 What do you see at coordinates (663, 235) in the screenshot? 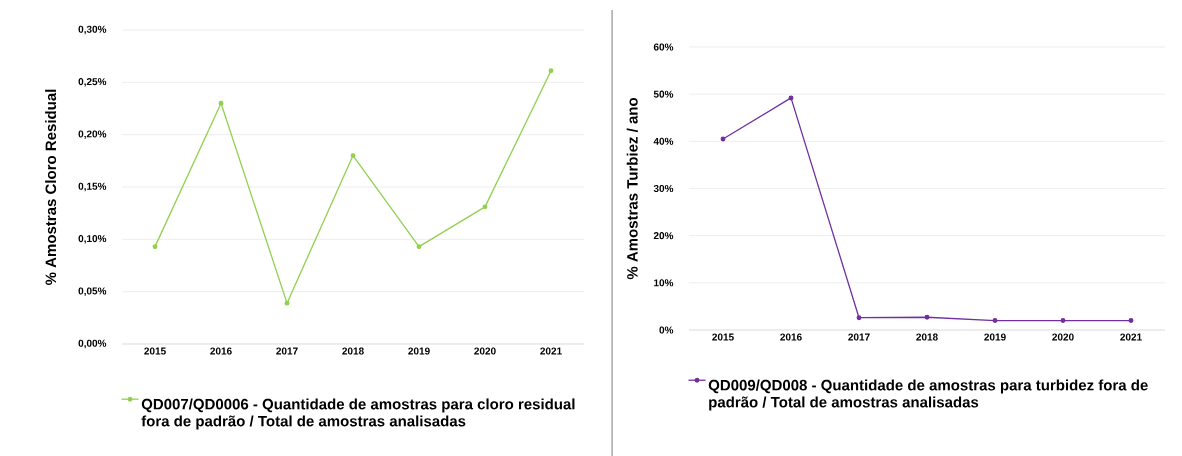
I see `y-tick-label: 20%` at bounding box center [663, 235].